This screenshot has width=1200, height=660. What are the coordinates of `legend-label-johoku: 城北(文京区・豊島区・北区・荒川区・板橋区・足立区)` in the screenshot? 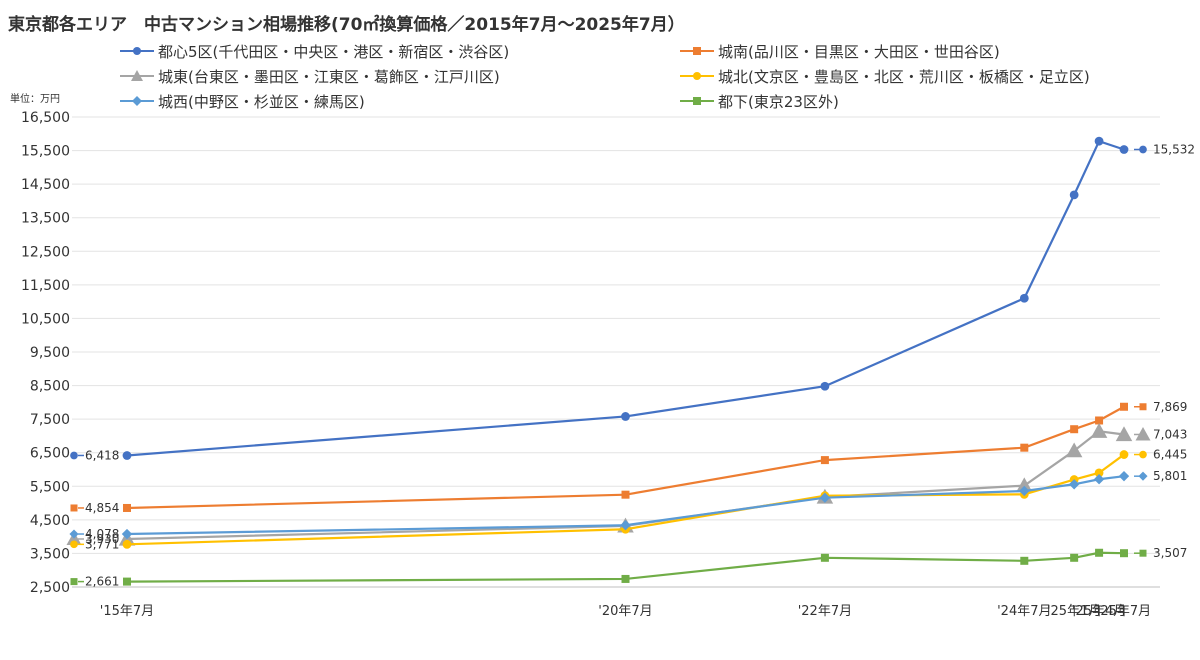 It's located at (904, 76).